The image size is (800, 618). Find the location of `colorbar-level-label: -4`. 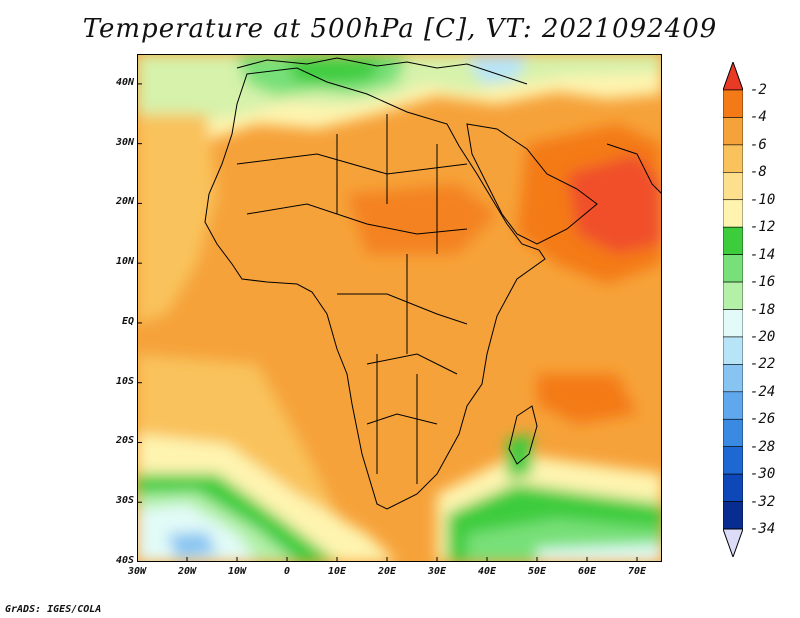

colorbar-level-label: -4 is located at coordinates (758, 117).